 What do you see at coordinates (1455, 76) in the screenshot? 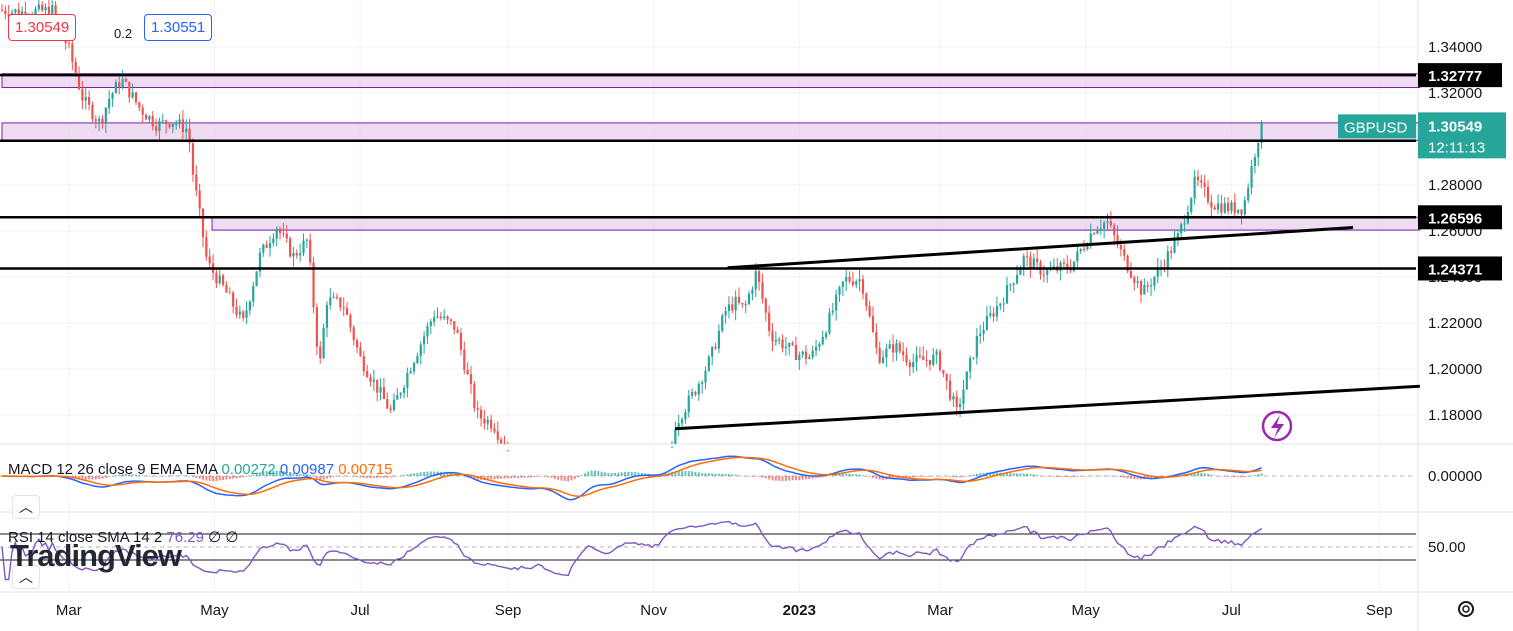
I see `level-tag-label: 1.32777` at bounding box center [1455, 76].